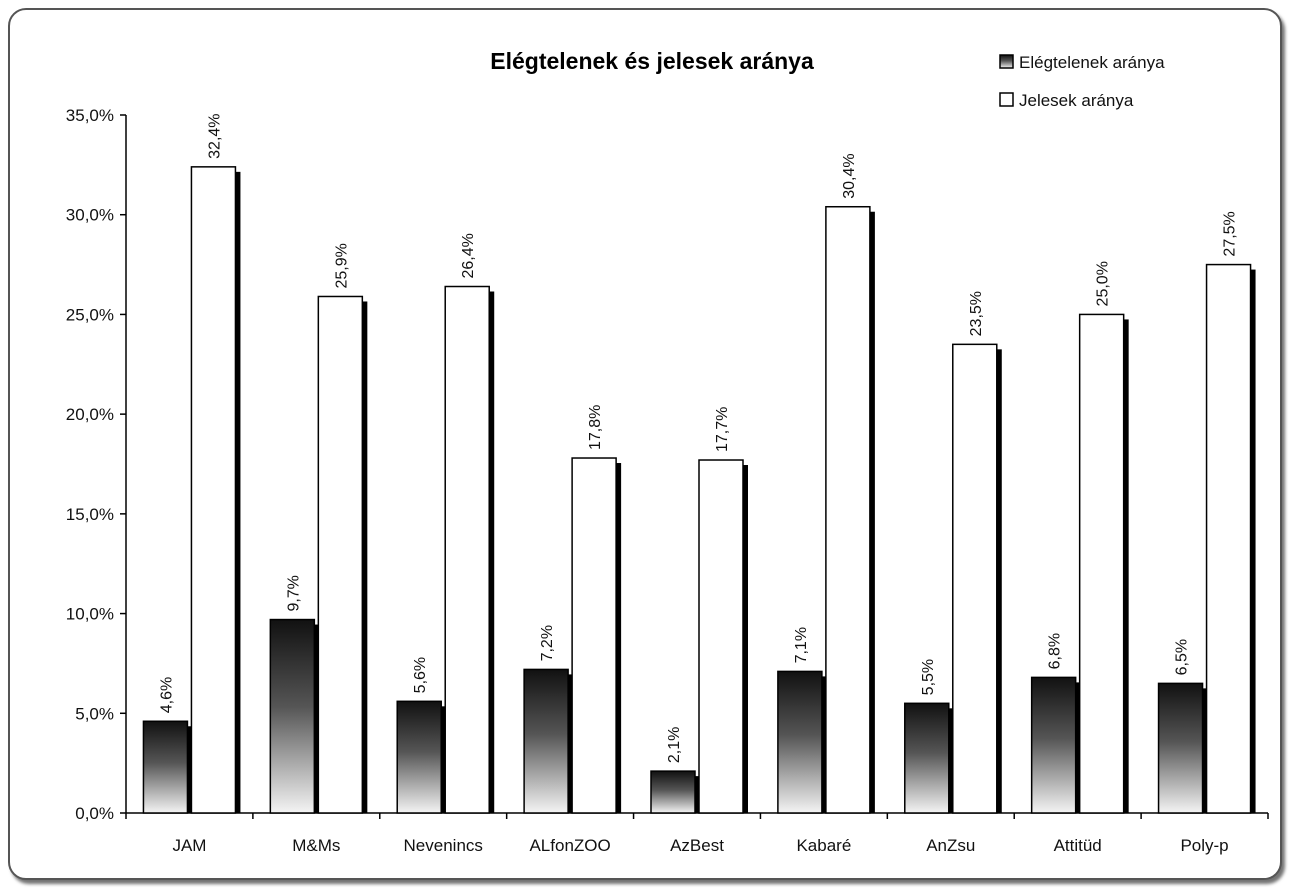  What do you see at coordinates (674, 745) in the screenshot?
I see `data-label: 2,1%` at bounding box center [674, 745].